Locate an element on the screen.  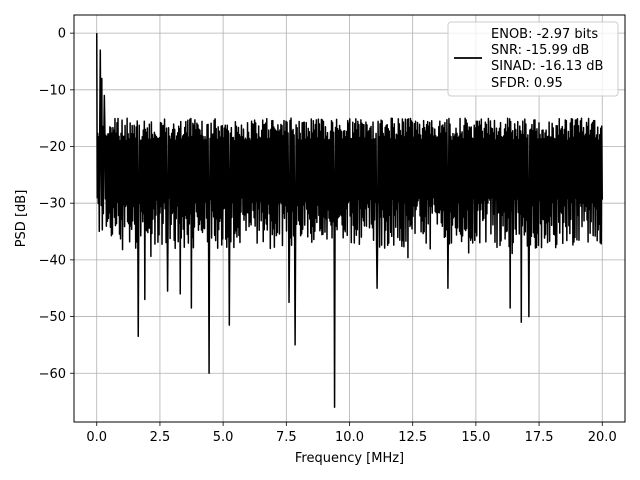
y-axis-ticks: 0 −10 −20 −30 −40 −50 −60 is located at coordinates (56, 204).